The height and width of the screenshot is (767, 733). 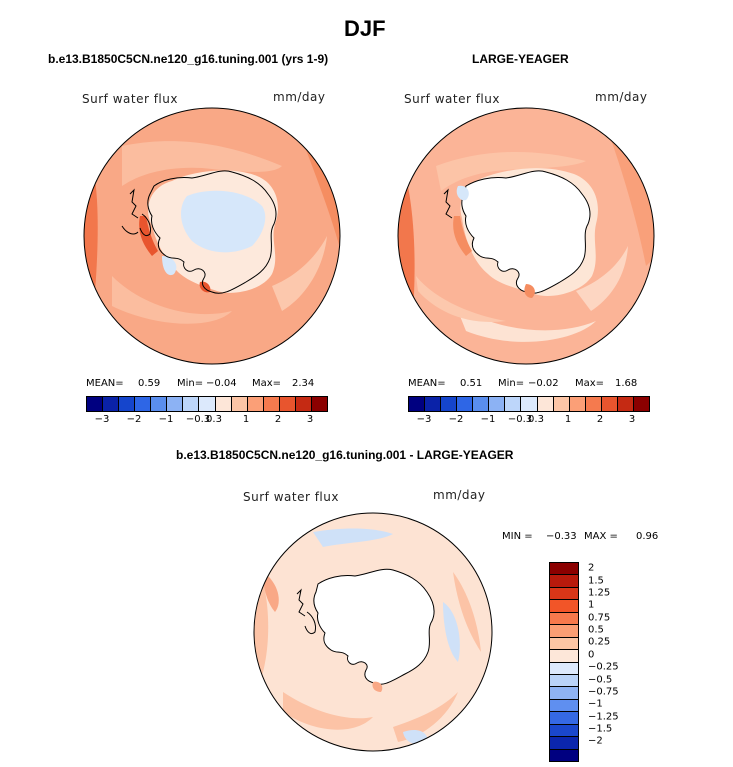 I want to click on panel2-colorbar-tick-label: −0.3, so click(x=520, y=419).